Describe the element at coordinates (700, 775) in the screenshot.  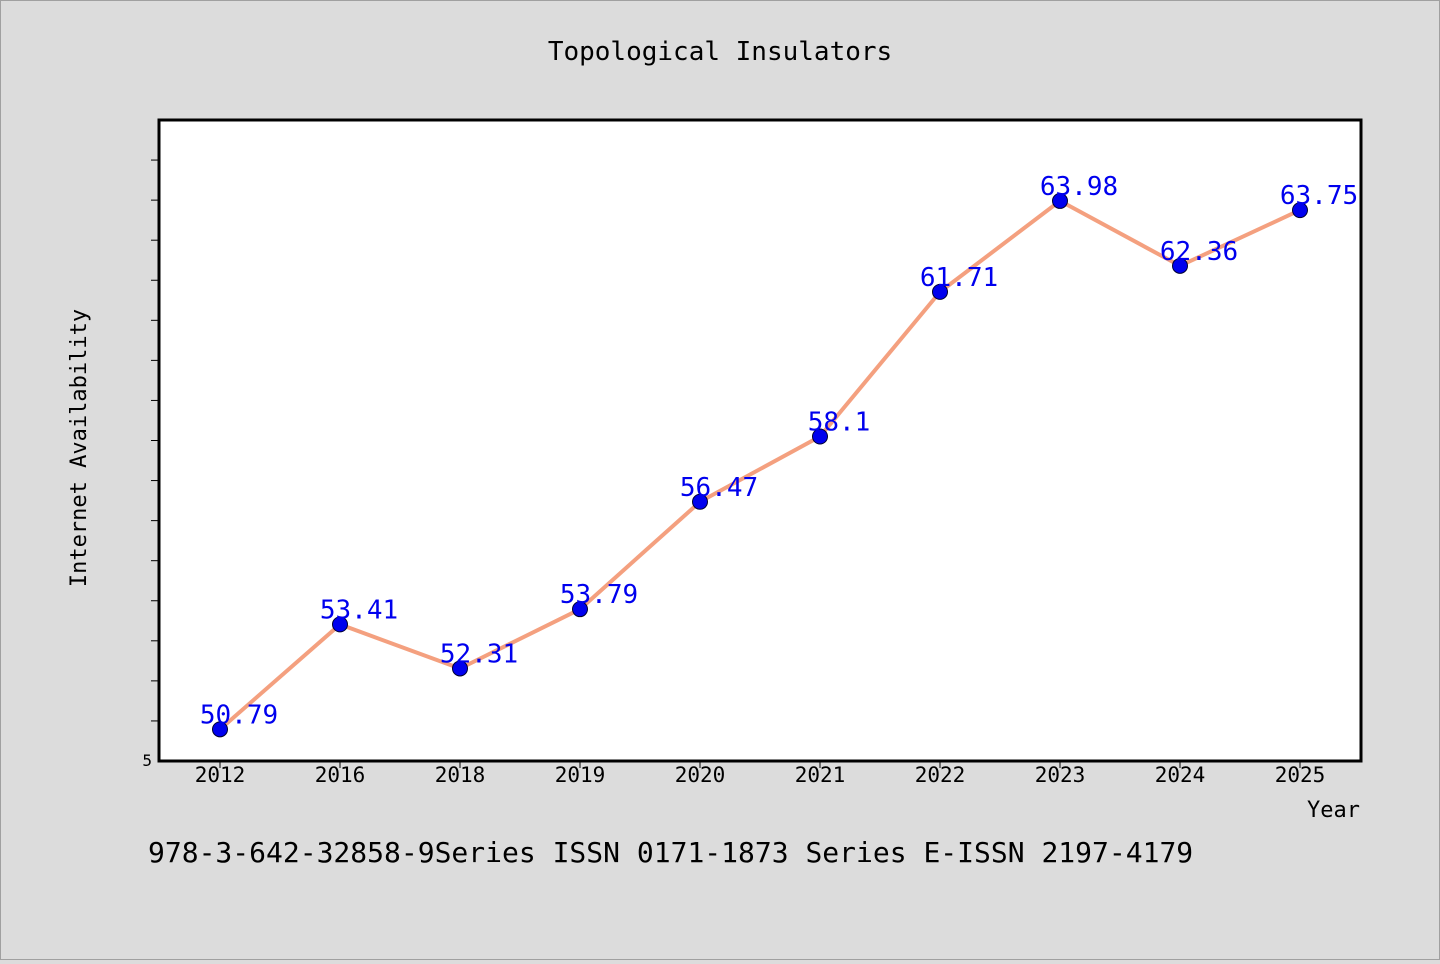
I see `x-tick-label: 2020` at that location.